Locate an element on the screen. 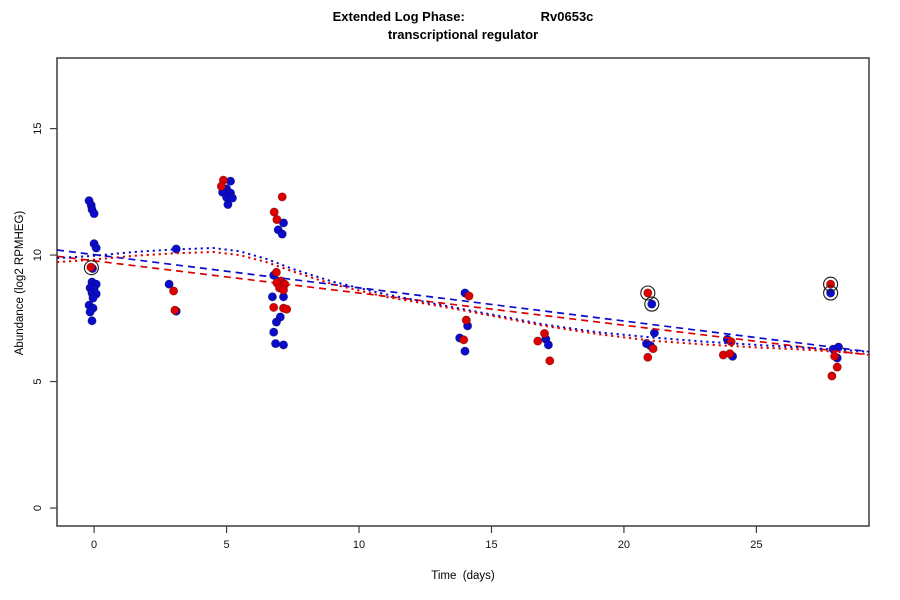 This screenshot has height=600, width=900. y-tick-label: 10 is located at coordinates (38, 255).